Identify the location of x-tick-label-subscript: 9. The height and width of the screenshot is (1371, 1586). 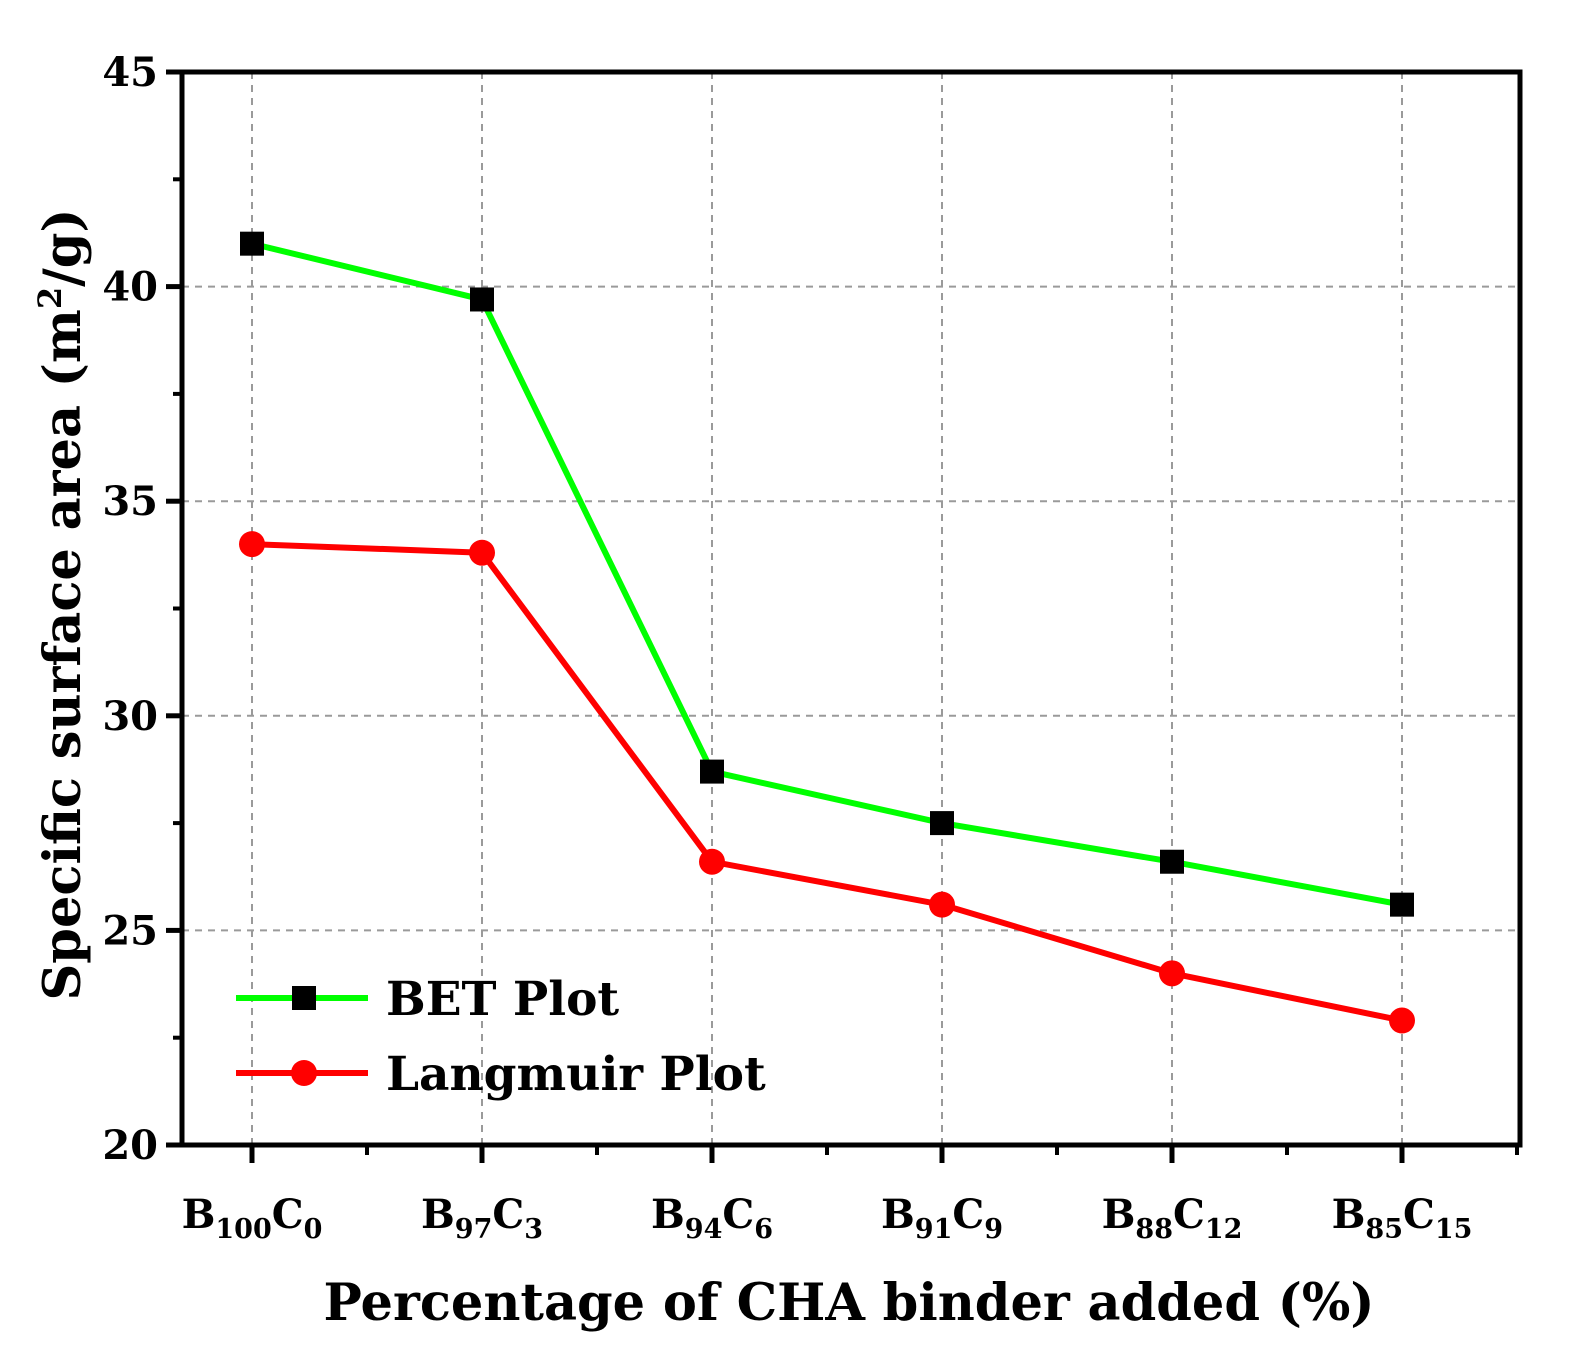
(993, 1229).